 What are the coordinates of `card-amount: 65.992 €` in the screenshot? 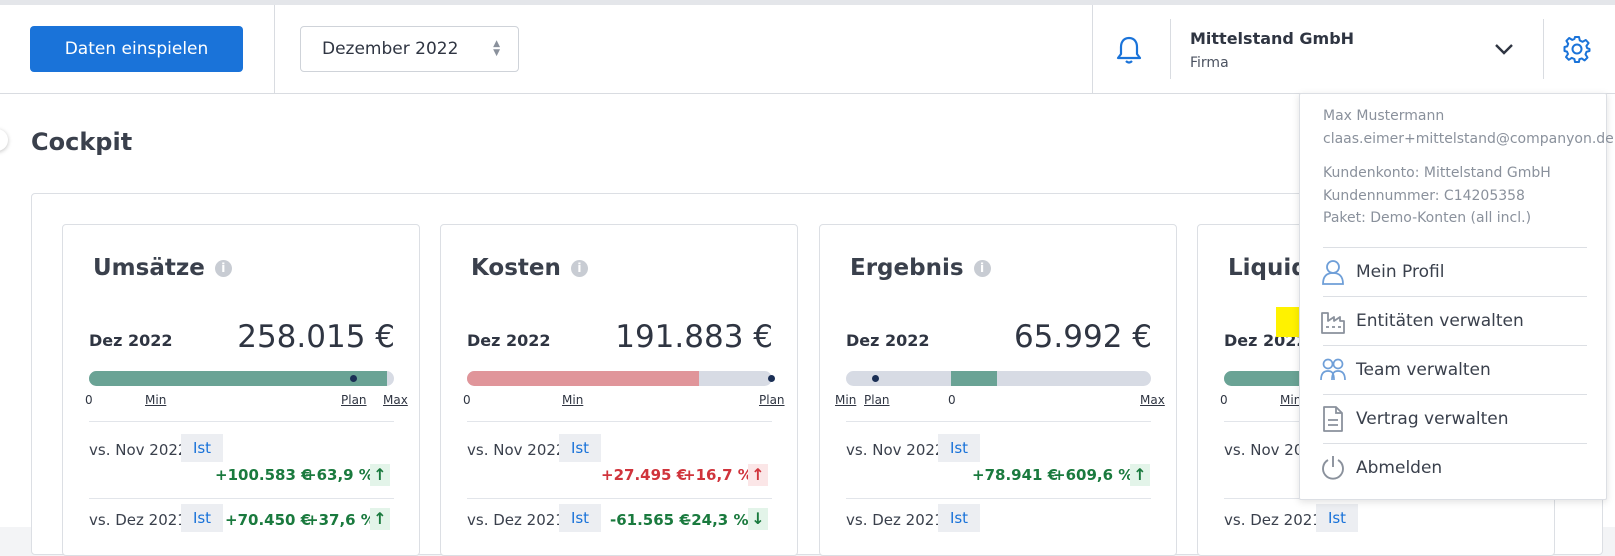 It's located at (1082, 337).